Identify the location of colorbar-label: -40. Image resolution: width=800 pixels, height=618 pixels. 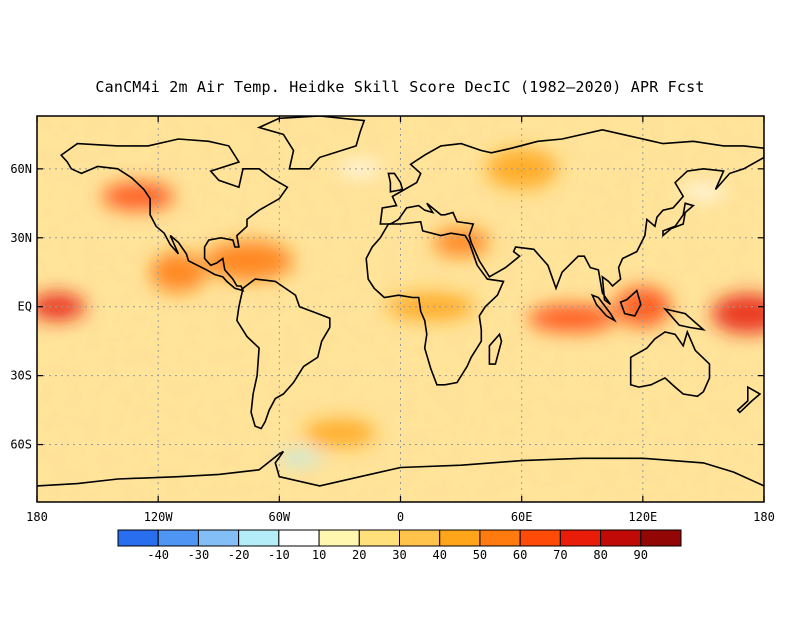
(158, 555).